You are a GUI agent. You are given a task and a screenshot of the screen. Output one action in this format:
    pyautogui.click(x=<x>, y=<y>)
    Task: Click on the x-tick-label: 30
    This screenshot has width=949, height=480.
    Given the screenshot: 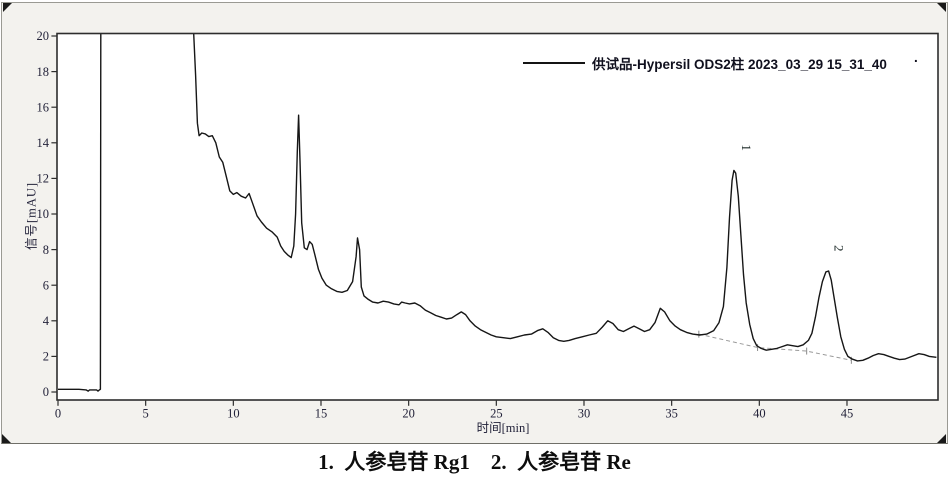 What is the action you would take?
    pyautogui.click(x=584, y=414)
    